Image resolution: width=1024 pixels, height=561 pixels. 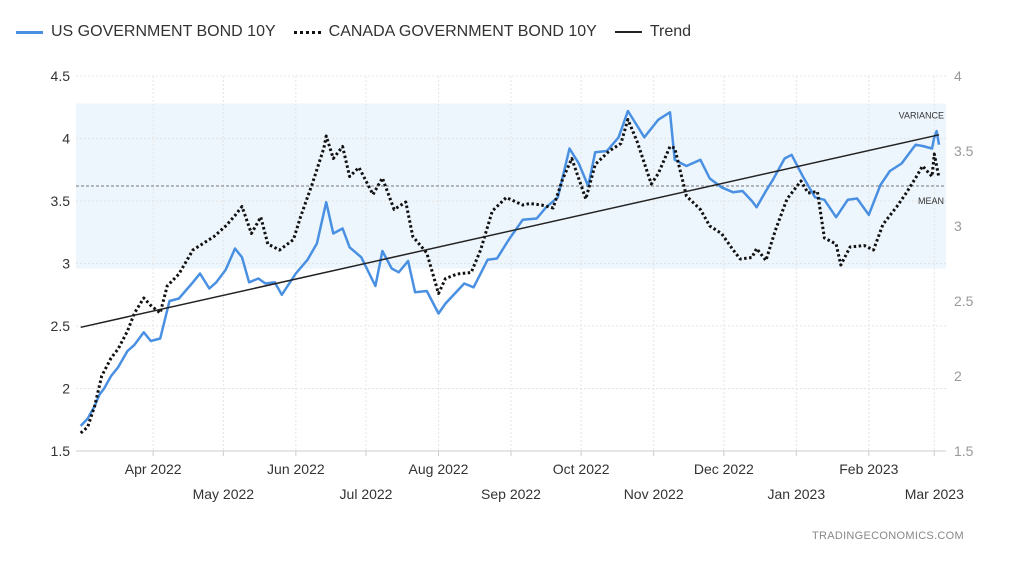 I want to click on x-tick-label: Sep 2022, so click(x=511, y=494).